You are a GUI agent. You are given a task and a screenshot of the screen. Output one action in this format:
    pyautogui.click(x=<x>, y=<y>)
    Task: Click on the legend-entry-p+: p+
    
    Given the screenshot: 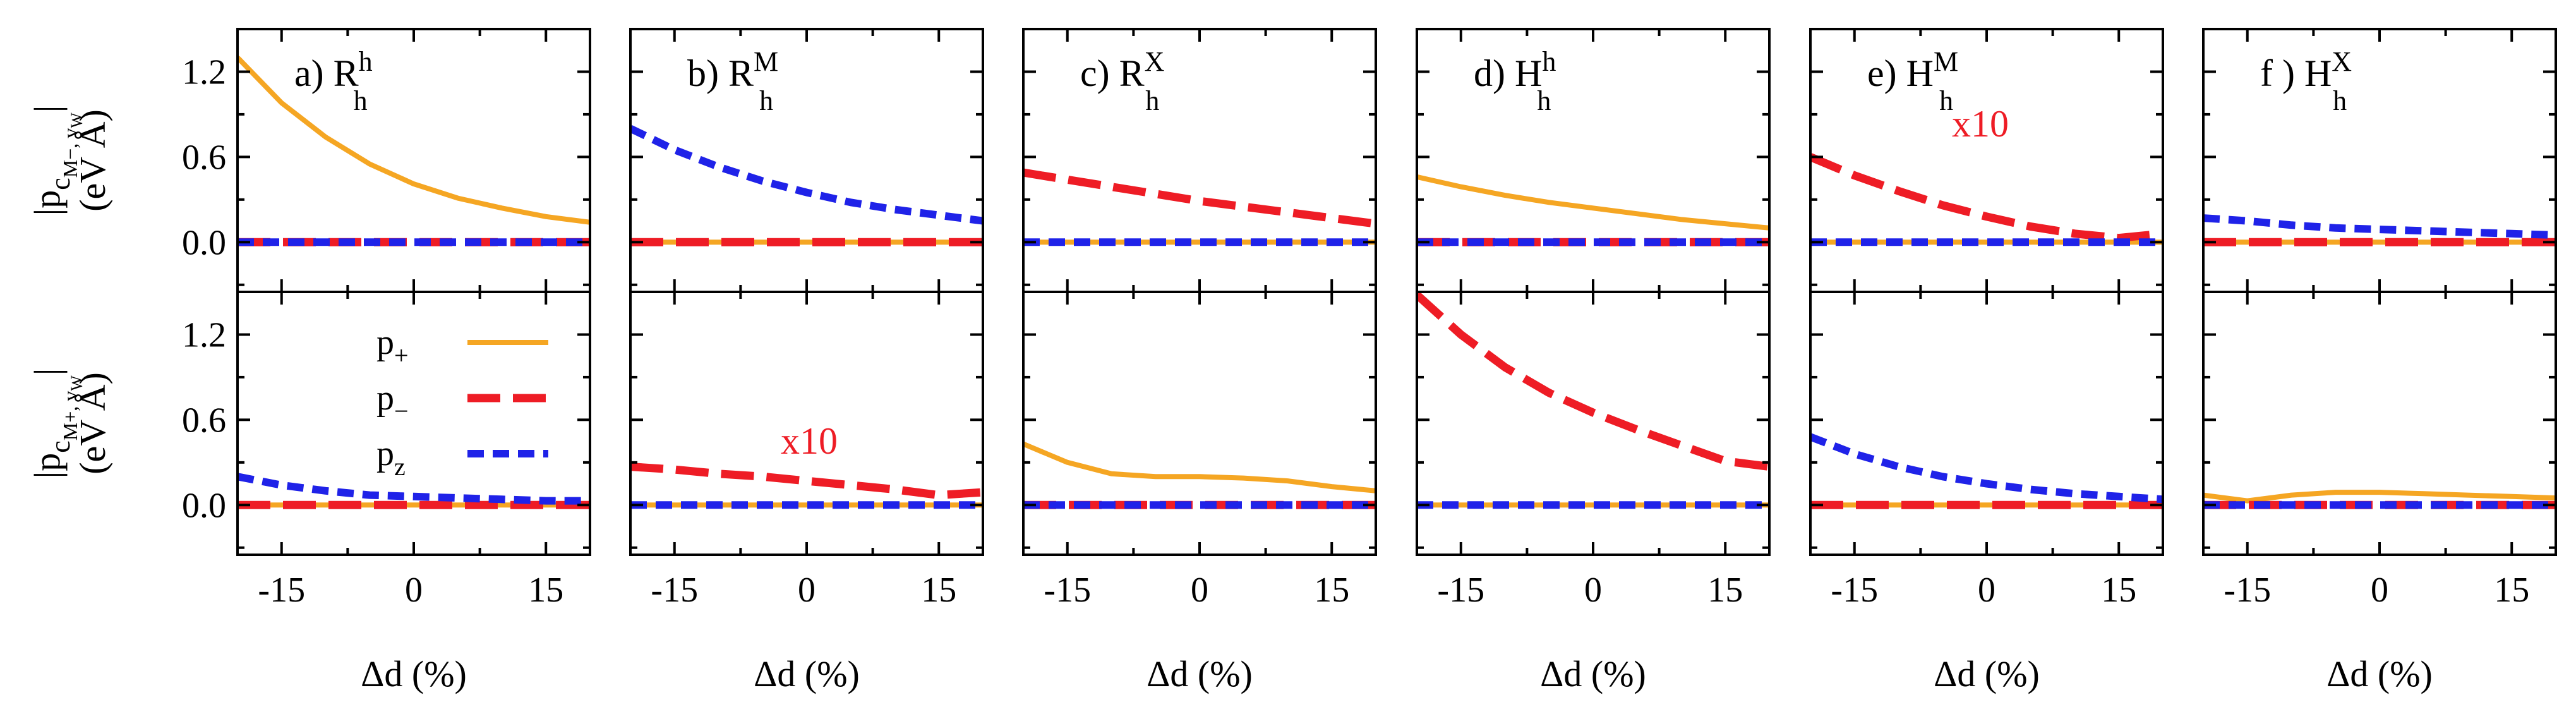 What is the action you would take?
    pyautogui.click(x=462, y=346)
    